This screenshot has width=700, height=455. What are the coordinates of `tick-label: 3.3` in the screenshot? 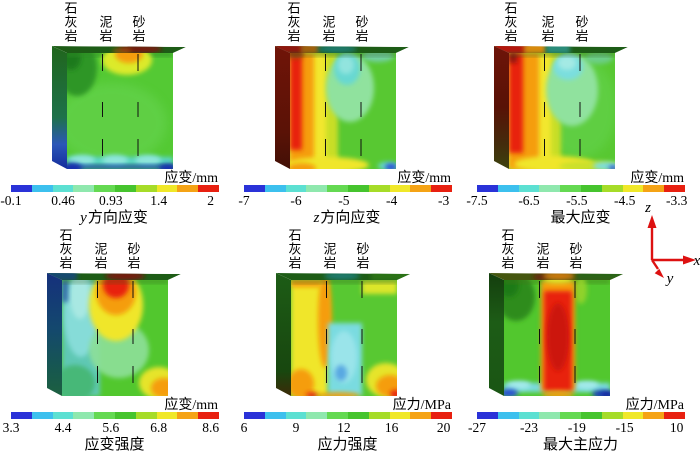 It's located at (11, 427).